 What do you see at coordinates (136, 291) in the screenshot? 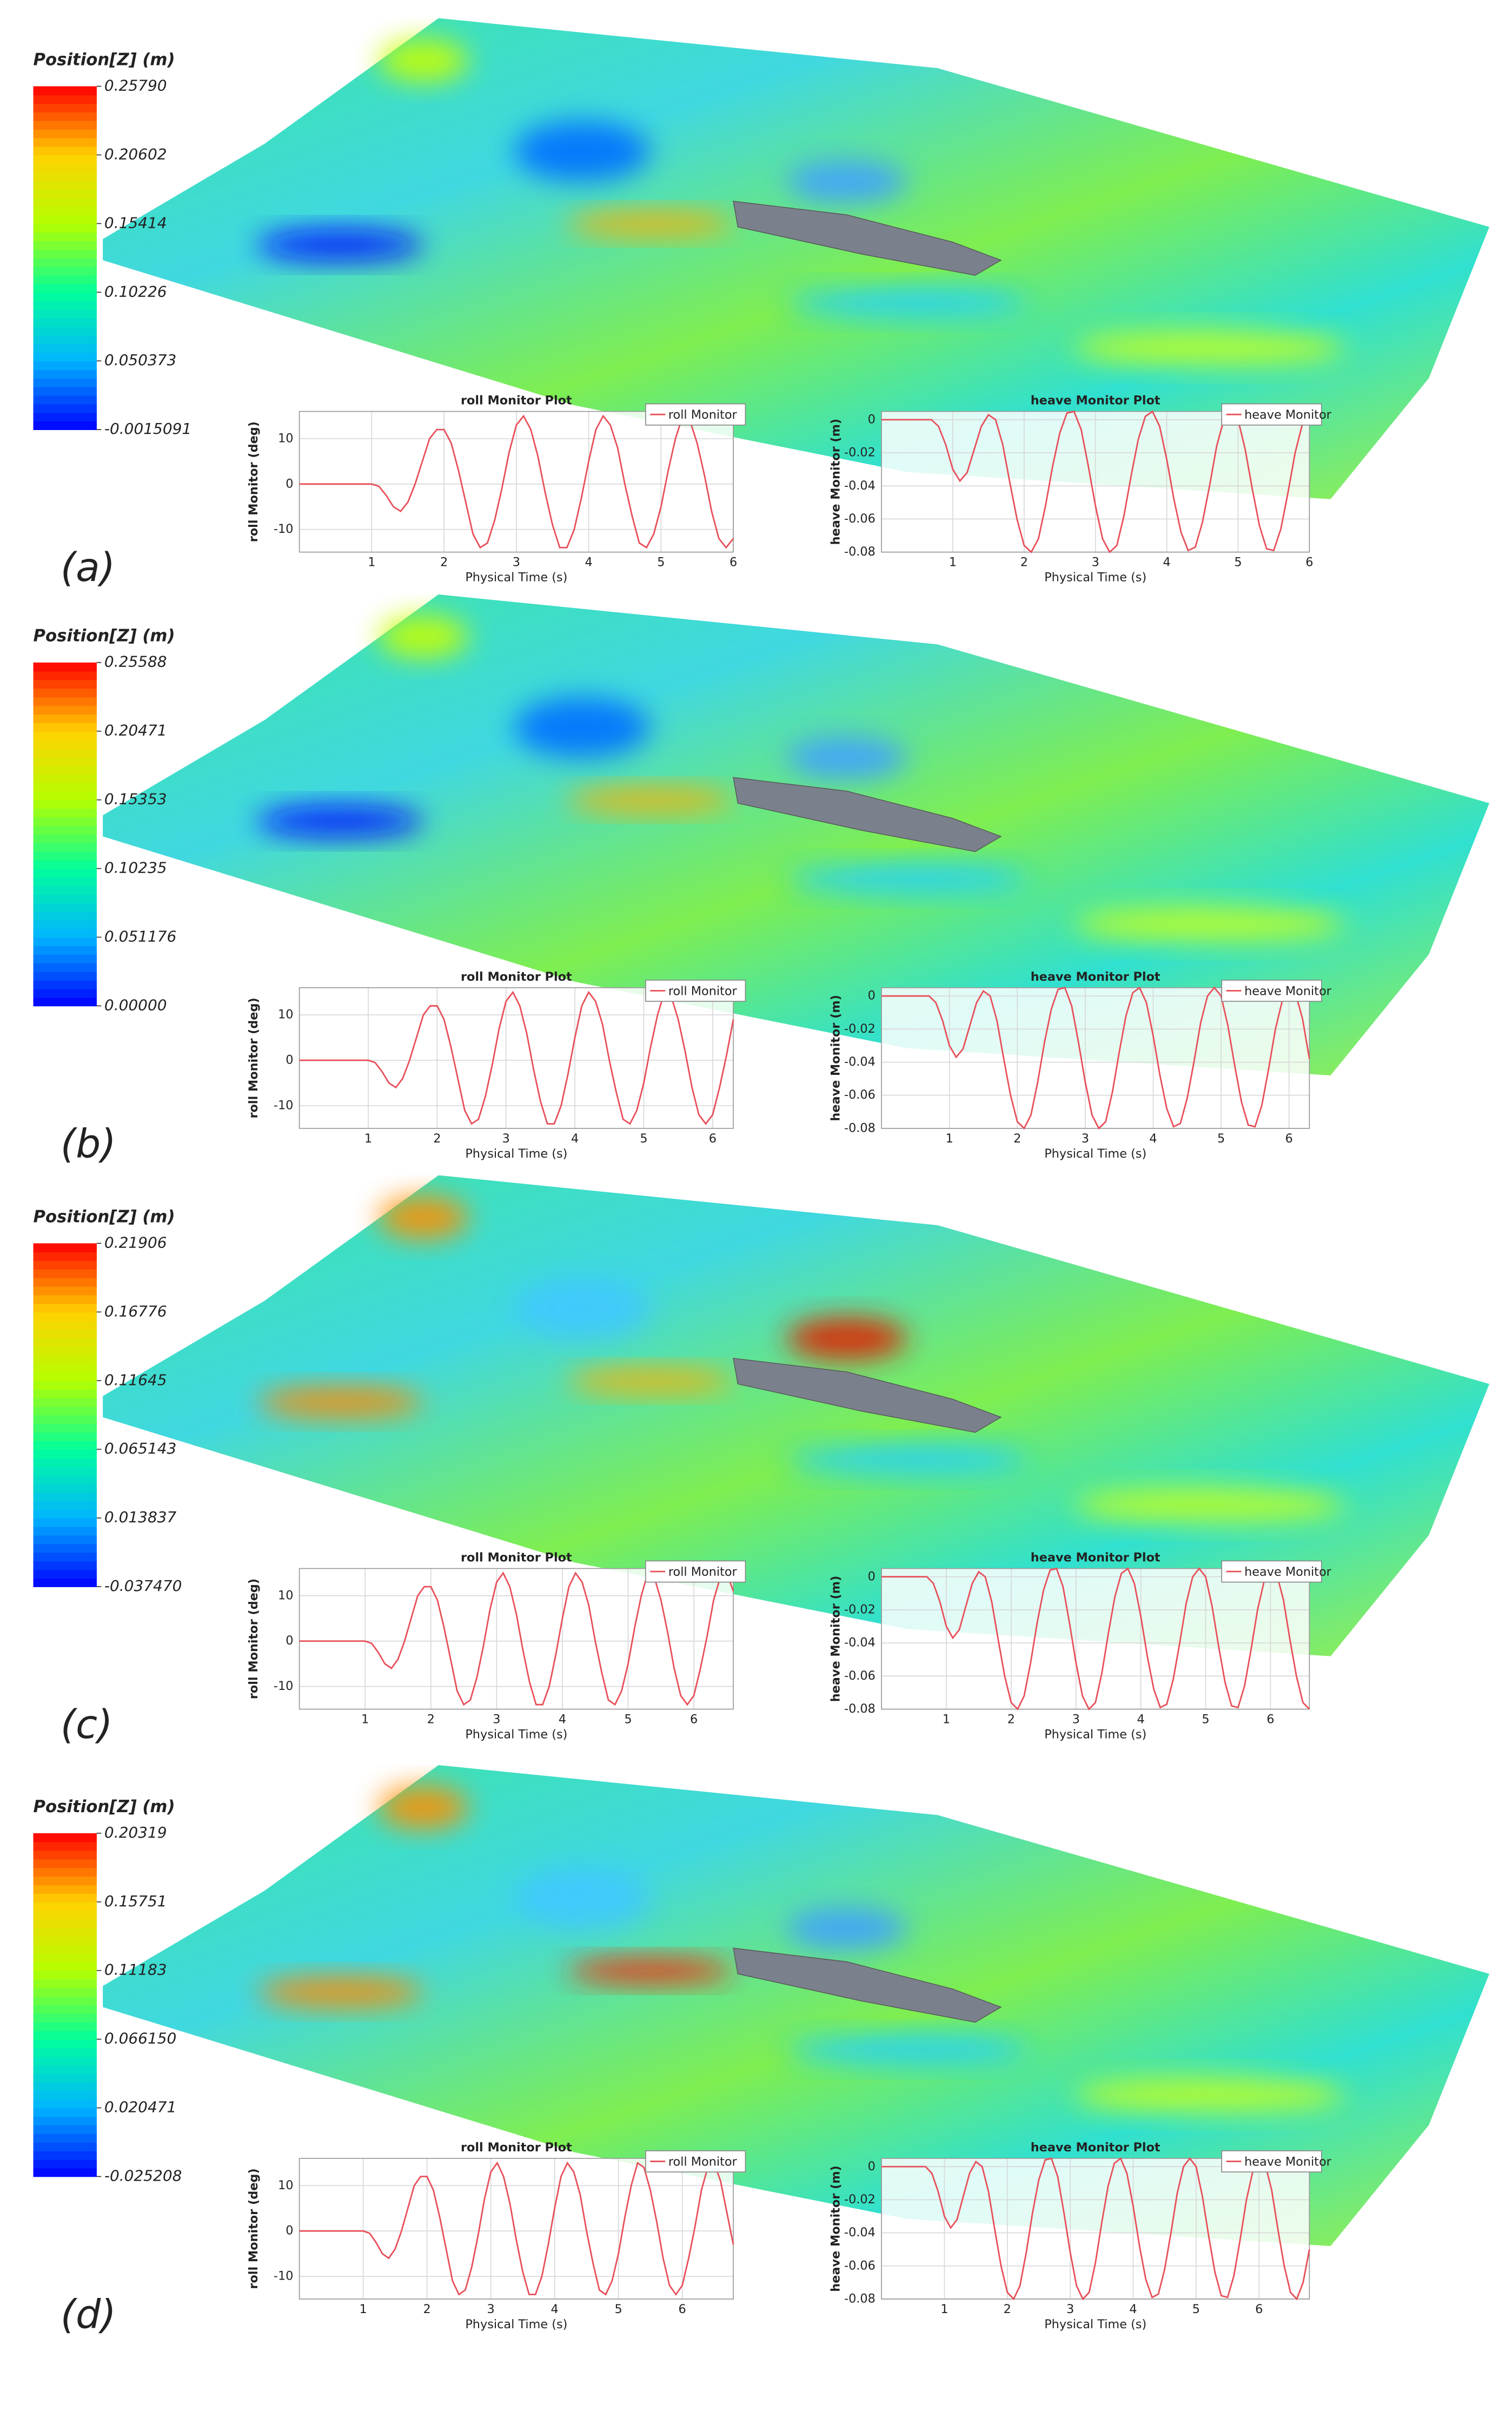
I see `colorbar-tick-label: 0.10226` at bounding box center [136, 291].